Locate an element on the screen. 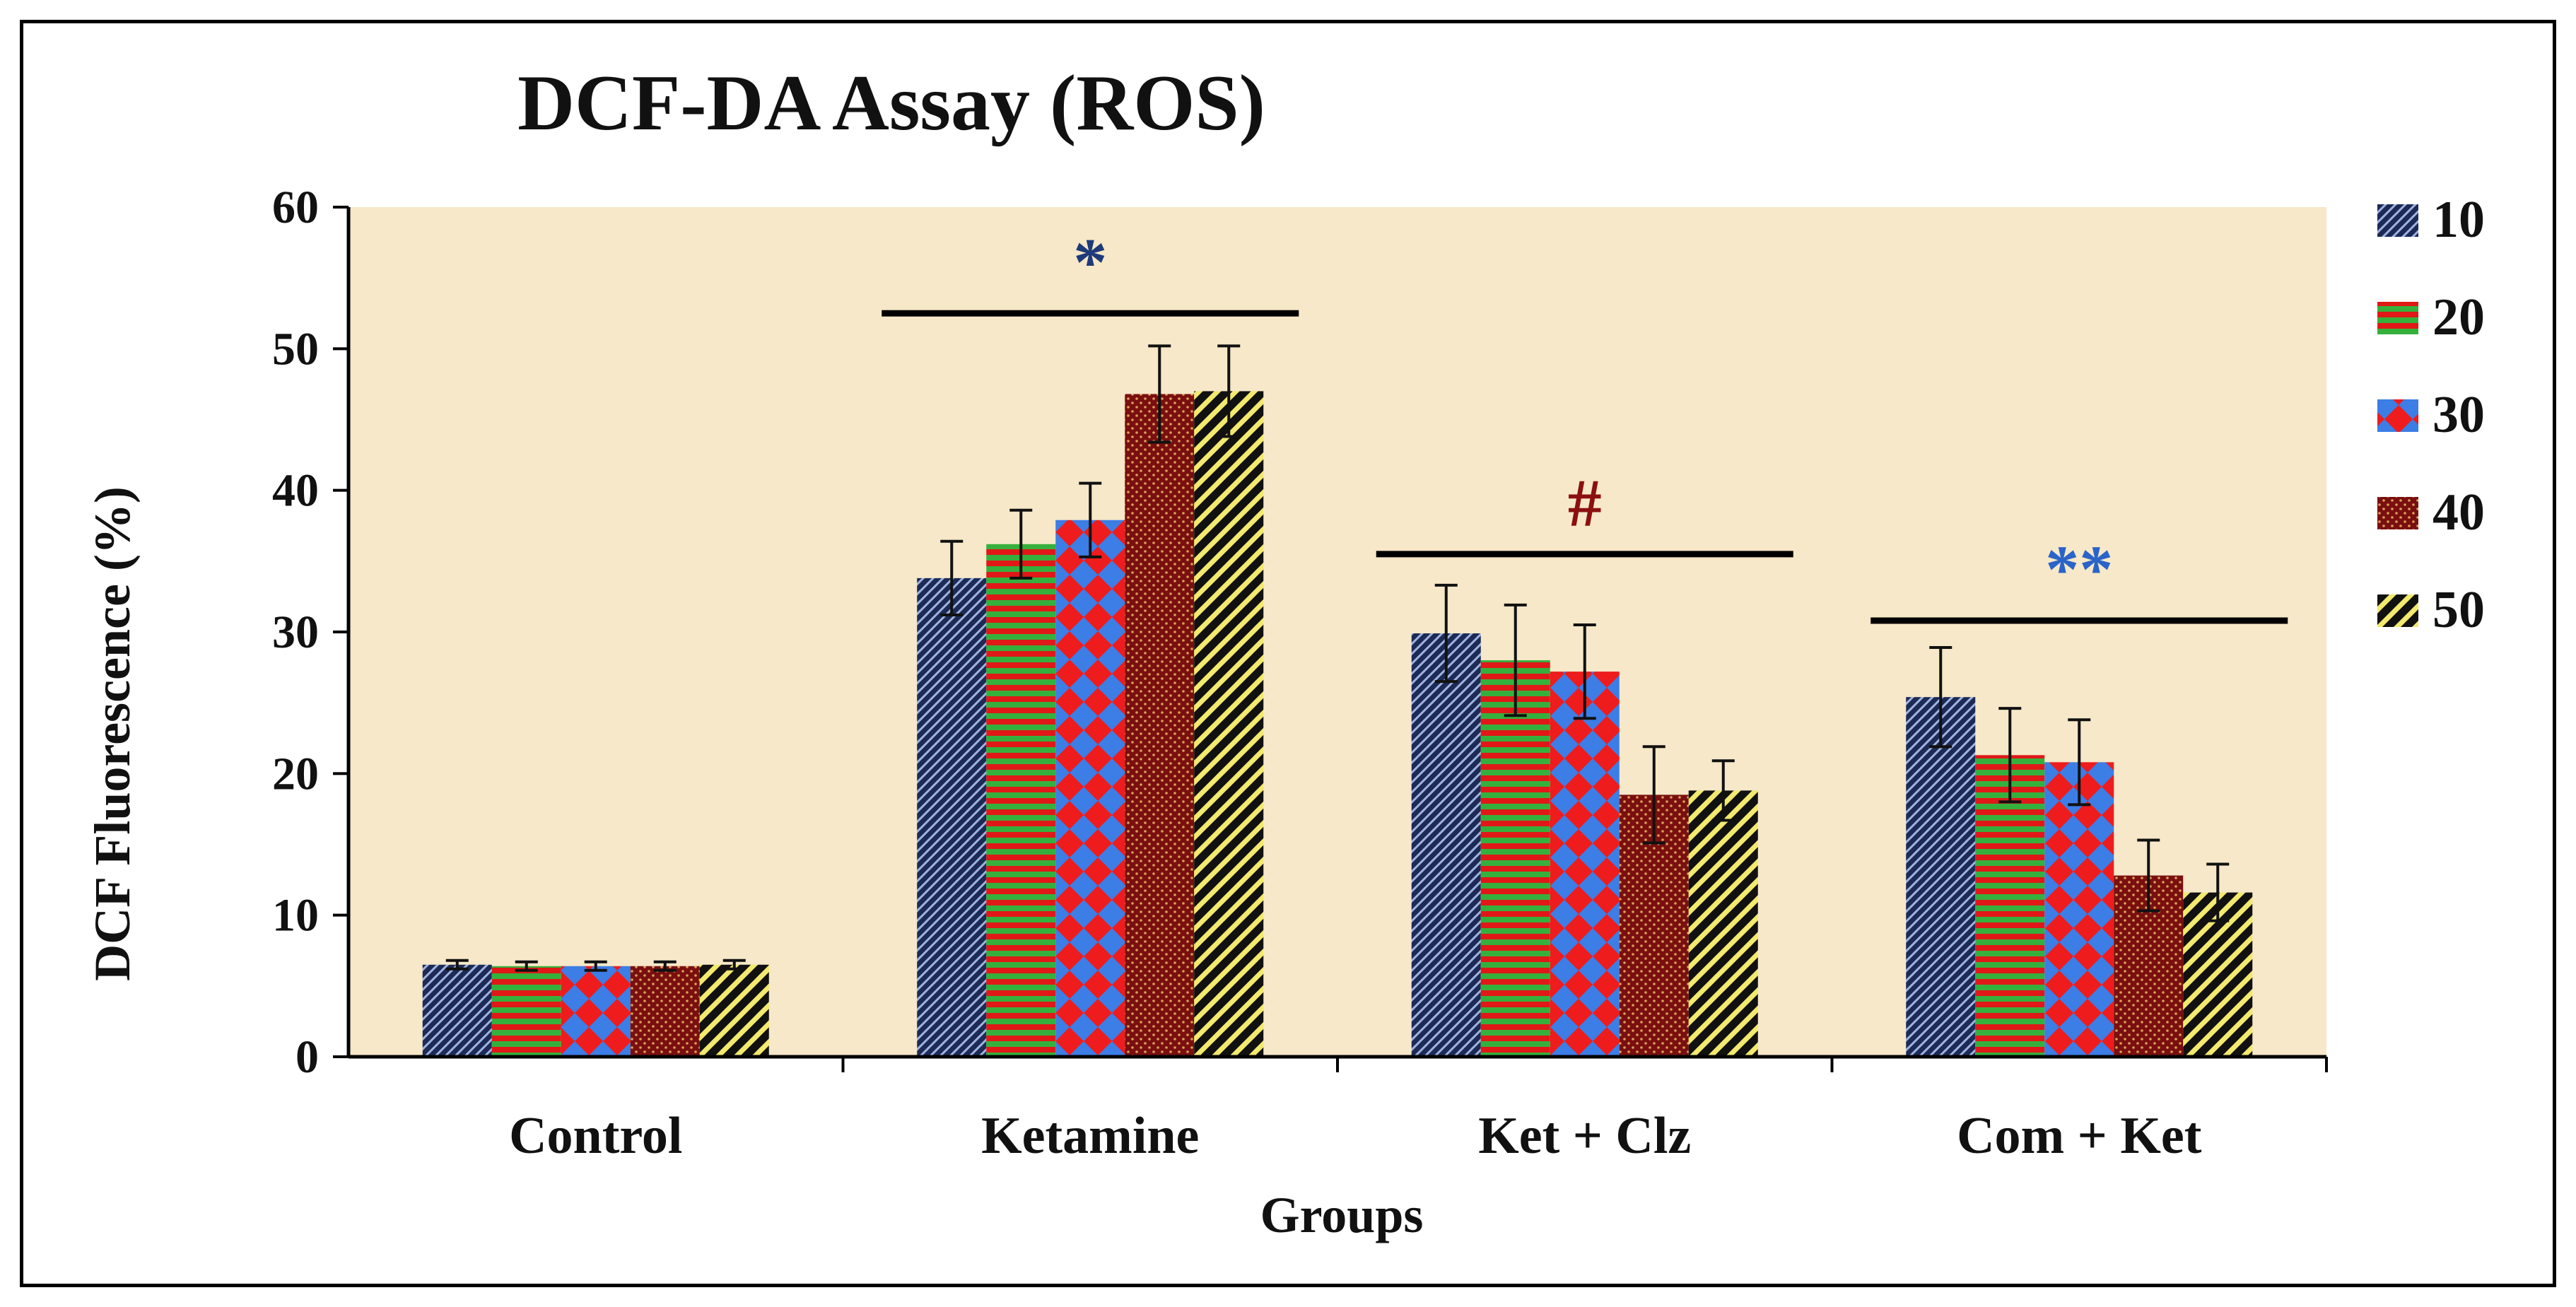 Image resolution: width=2576 pixels, height=1307 pixels. significance-mark: * is located at coordinates (1090, 262).